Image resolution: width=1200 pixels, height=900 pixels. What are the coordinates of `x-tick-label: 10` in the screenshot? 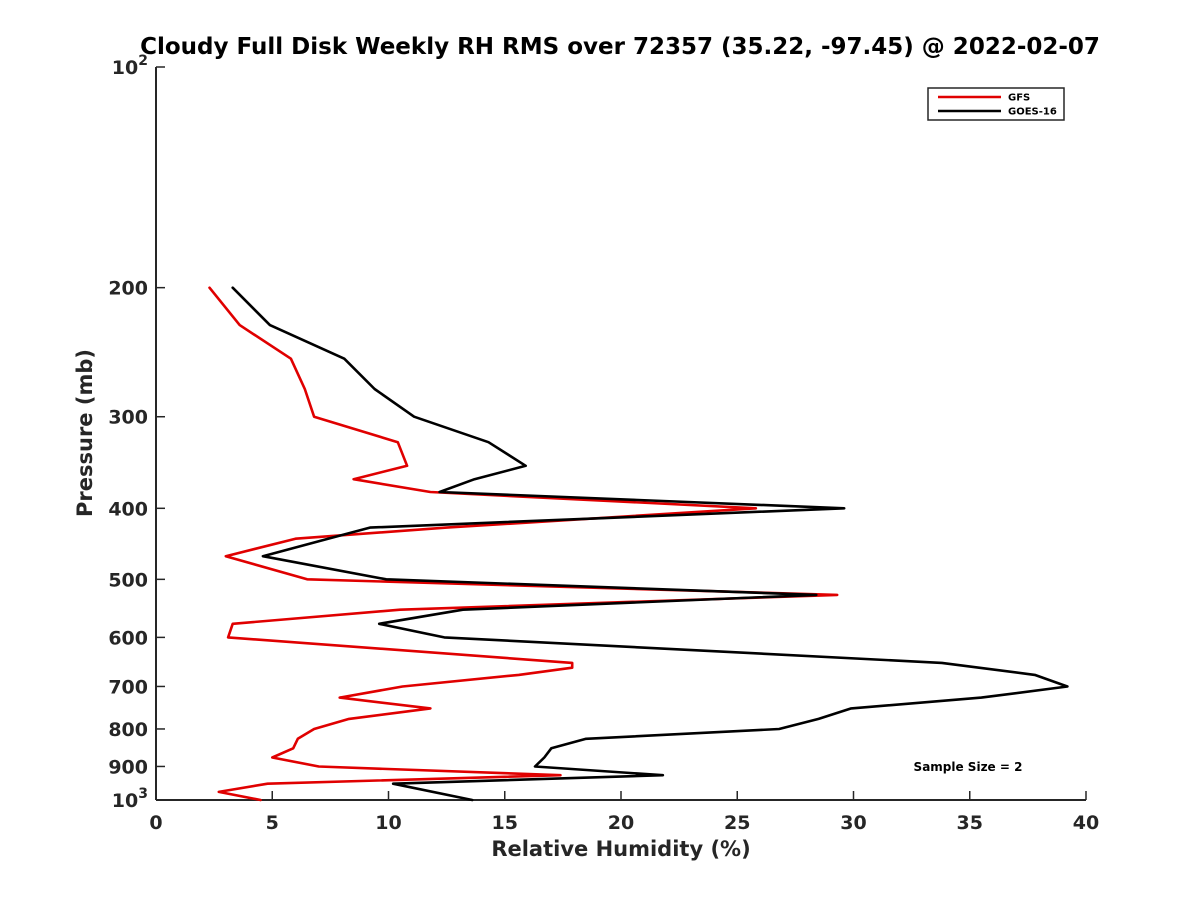 It's located at (388, 823).